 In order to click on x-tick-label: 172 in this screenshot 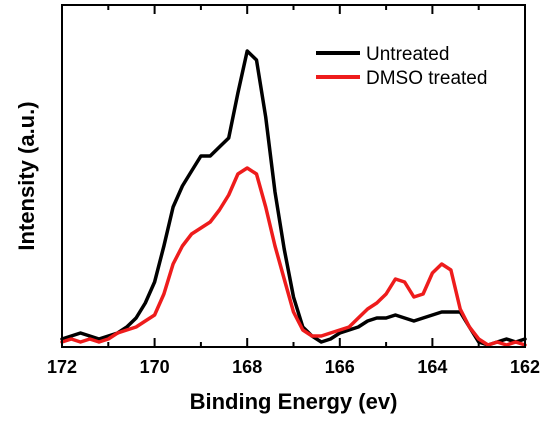, I will do `click(62, 367)`.